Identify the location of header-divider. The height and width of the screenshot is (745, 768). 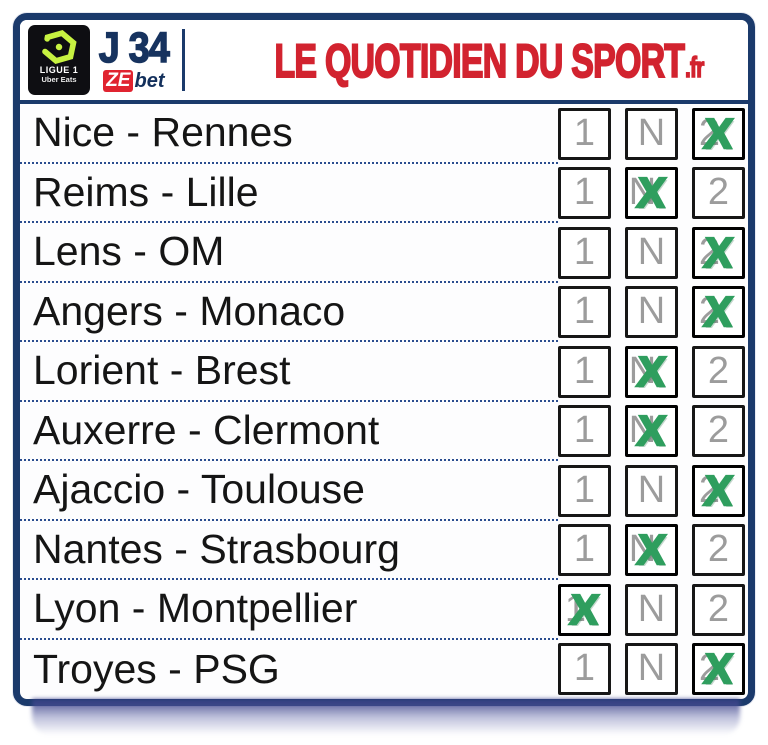
(183, 60).